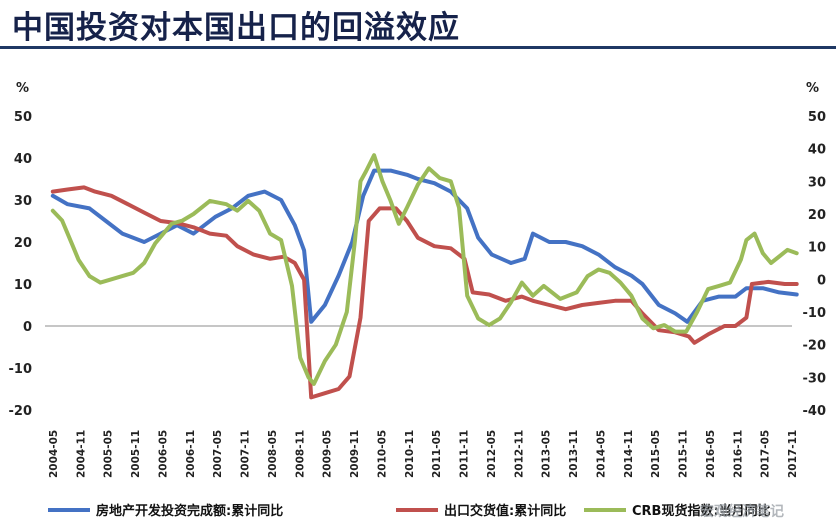 This screenshot has height=523, width=836. Describe the element at coordinates (236, 28) in the screenshot. I see `page-title: 中国投资对本国出口的回溢效应` at that location.